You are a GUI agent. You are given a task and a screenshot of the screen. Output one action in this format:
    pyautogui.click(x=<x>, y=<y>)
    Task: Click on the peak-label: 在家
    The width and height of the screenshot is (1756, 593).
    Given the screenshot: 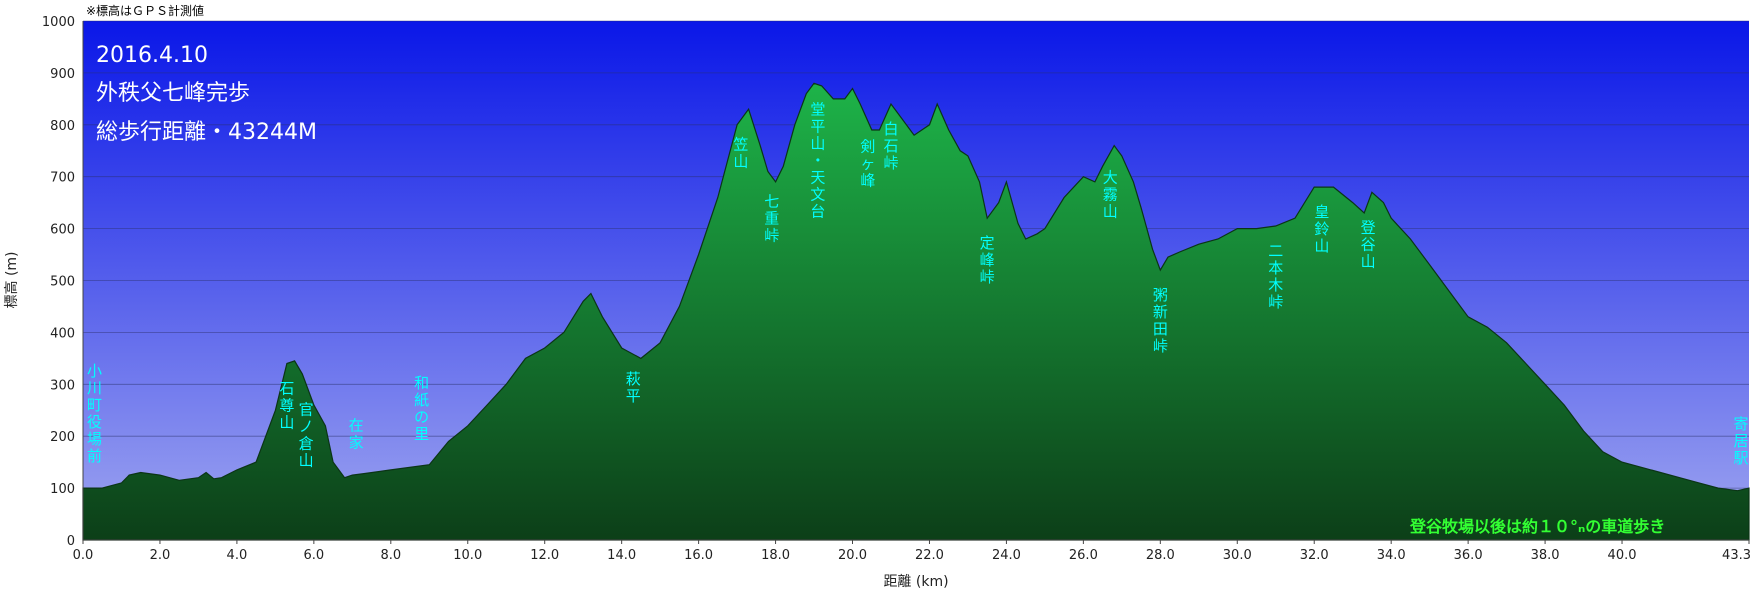 What is the action you would take?
    pyautogui.click(x=356, y=434)
    